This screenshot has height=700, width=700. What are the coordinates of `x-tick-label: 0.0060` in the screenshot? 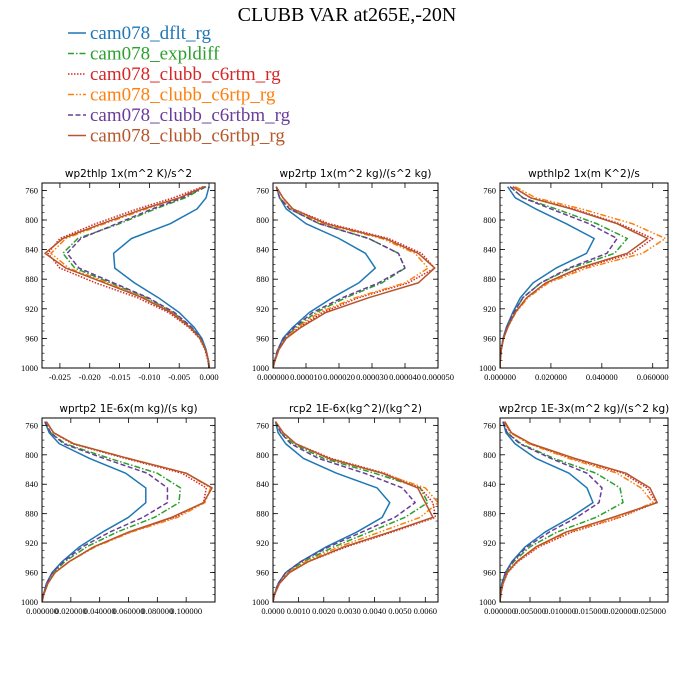 It's located at (425, 611).